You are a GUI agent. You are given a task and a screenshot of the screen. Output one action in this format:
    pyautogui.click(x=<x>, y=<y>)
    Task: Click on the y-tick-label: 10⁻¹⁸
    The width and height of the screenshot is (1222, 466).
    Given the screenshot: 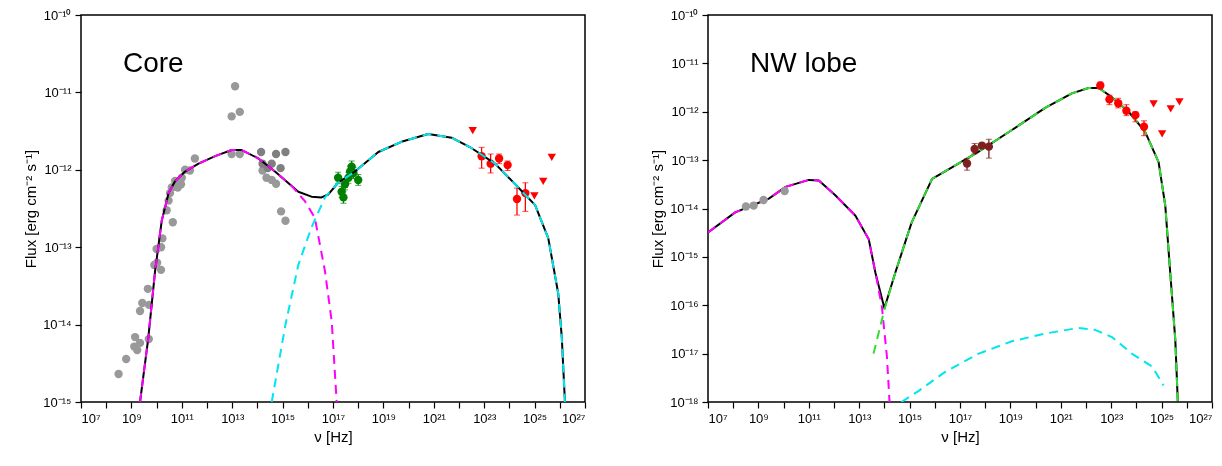 What is the action you would take?
    pyautogui.click(x=684, y=402)
    